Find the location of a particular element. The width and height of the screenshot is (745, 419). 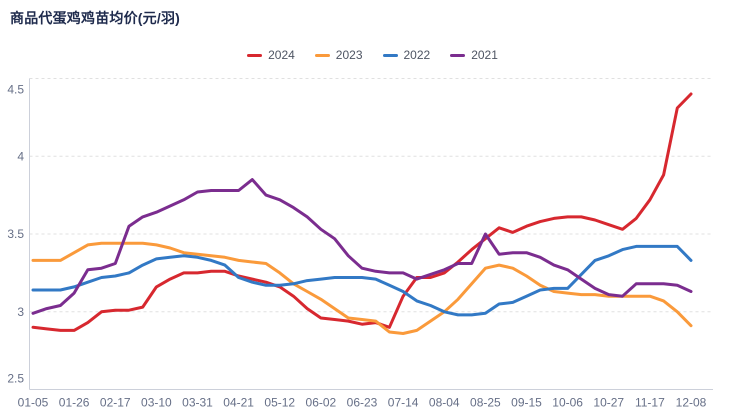

y-axis-labels: 4.5 4 3.5 3 2.5 is located at coordinates (15, 234).